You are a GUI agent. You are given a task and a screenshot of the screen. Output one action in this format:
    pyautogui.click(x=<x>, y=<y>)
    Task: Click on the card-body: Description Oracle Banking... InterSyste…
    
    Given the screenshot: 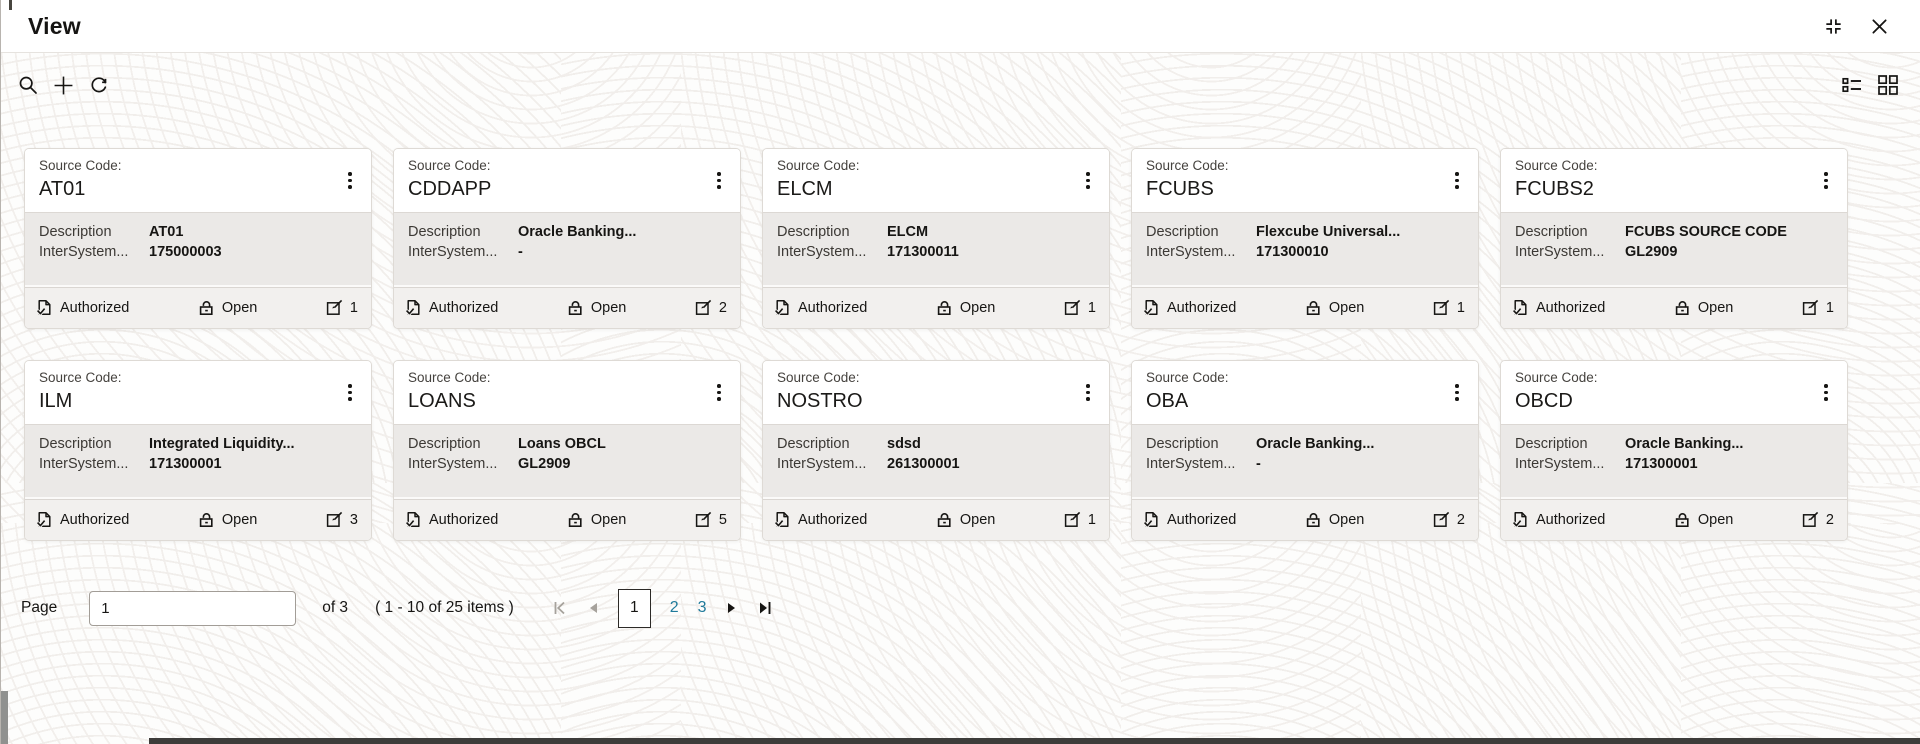 What is the action you would take?
    pyautogui.click(x=1305, y=460)
    